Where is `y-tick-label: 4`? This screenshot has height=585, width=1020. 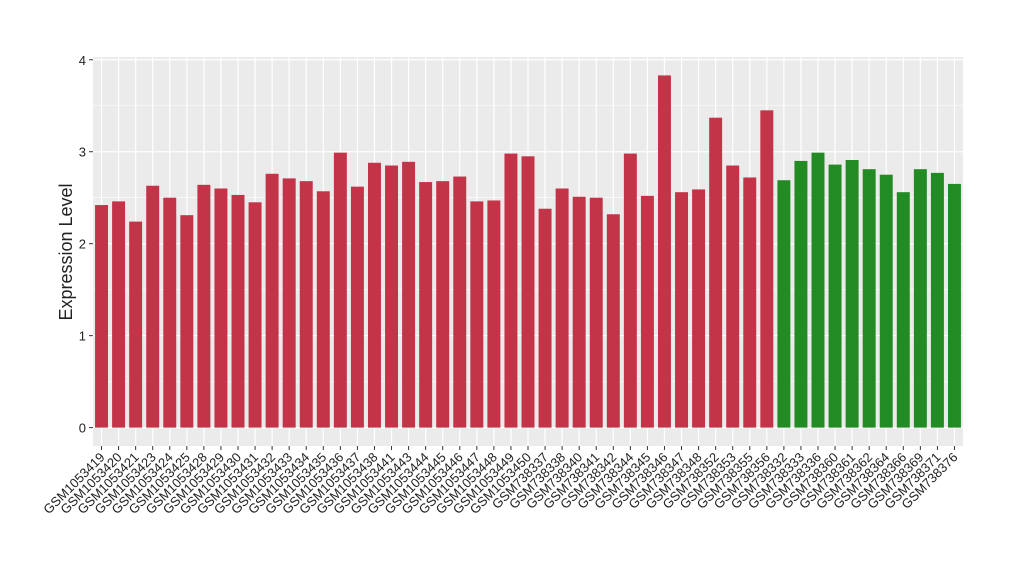 y-tick-label: 4 is located at coordinates (82, 60).